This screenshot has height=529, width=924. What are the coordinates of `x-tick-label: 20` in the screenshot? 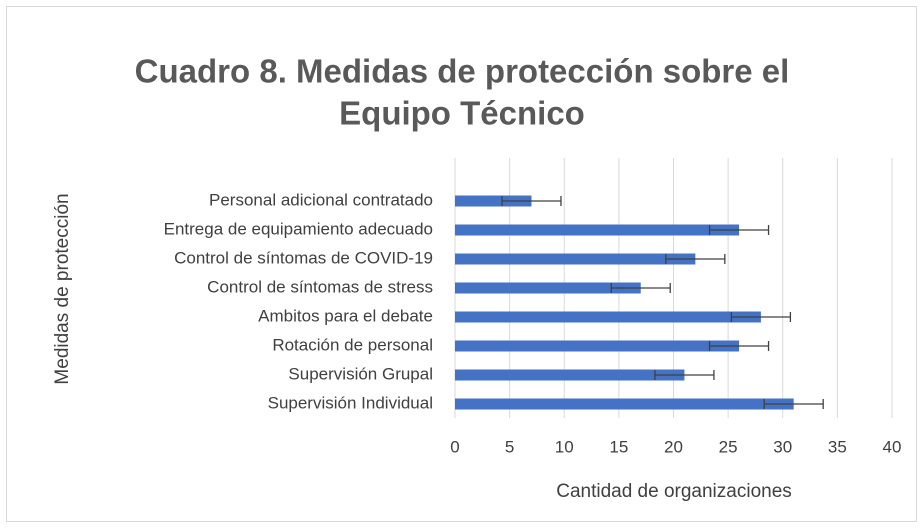 It's located at (673, 446).